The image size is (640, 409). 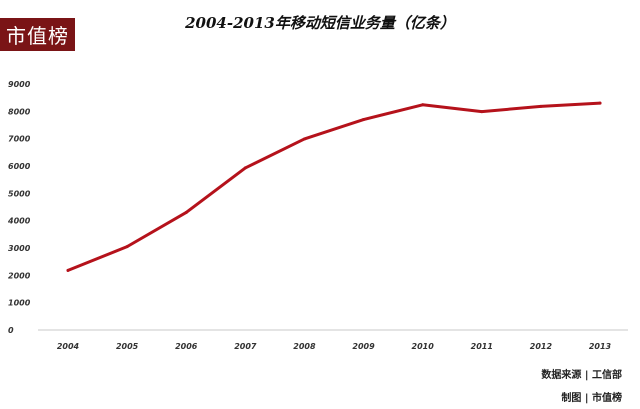 I want to click on x-tick-label: 2009, so click(x=363, y=346).